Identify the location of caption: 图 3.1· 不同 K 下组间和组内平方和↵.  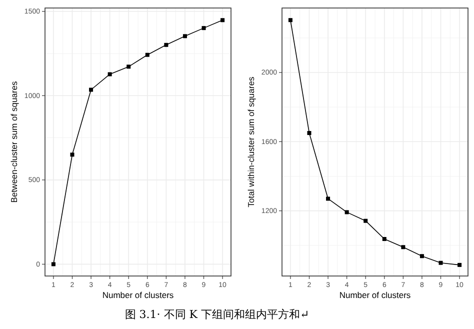
(217, 314).